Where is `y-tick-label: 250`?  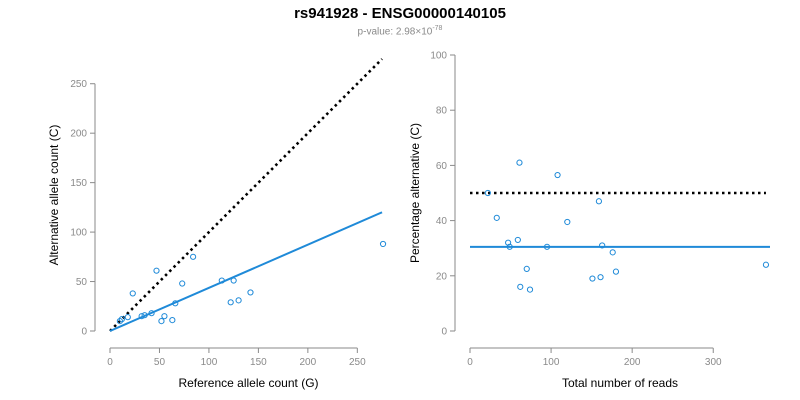
y-tick-label: 250 is located at coordinates (78, 84).